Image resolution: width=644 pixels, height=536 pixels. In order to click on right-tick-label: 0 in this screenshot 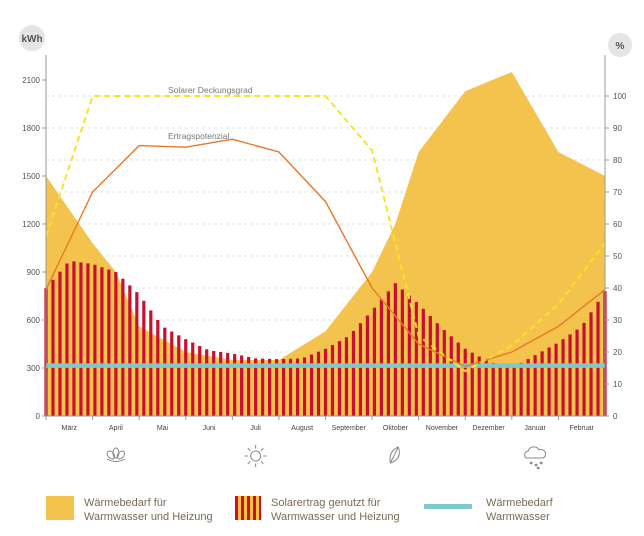, I will do `click(615, 416)`.